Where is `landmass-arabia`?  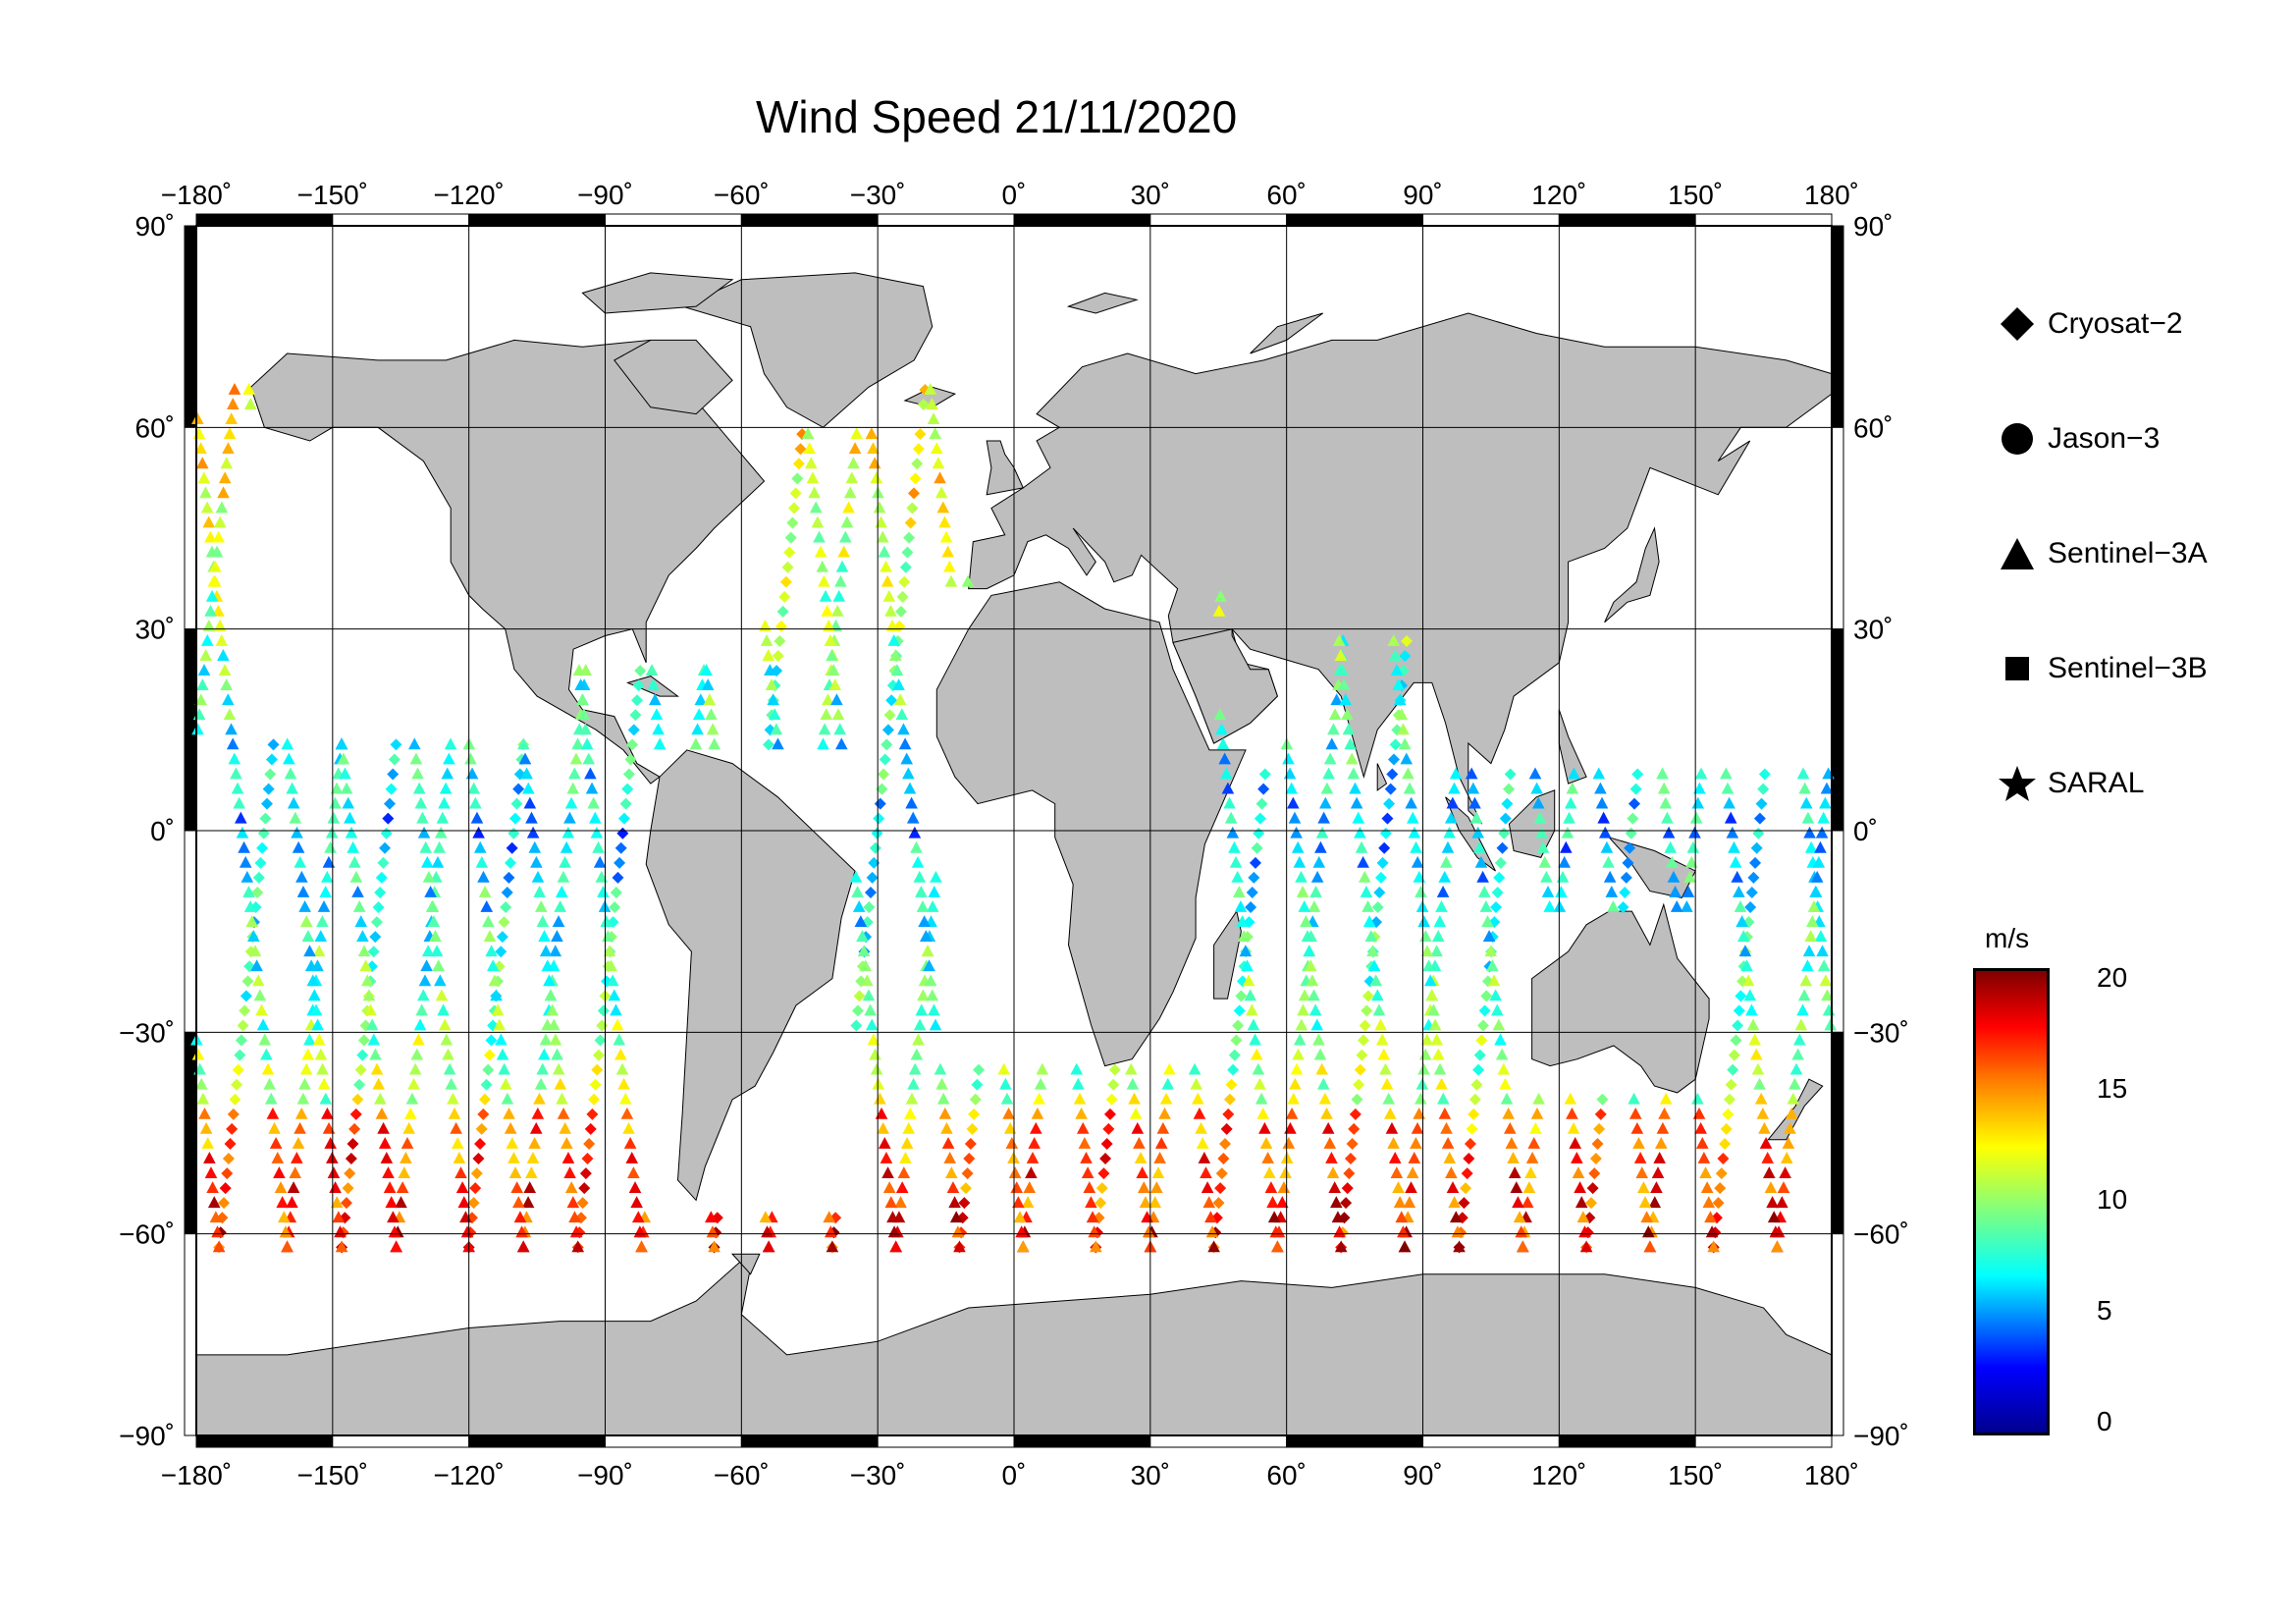
landmass-arabia is located at coordinates (1225, 686).